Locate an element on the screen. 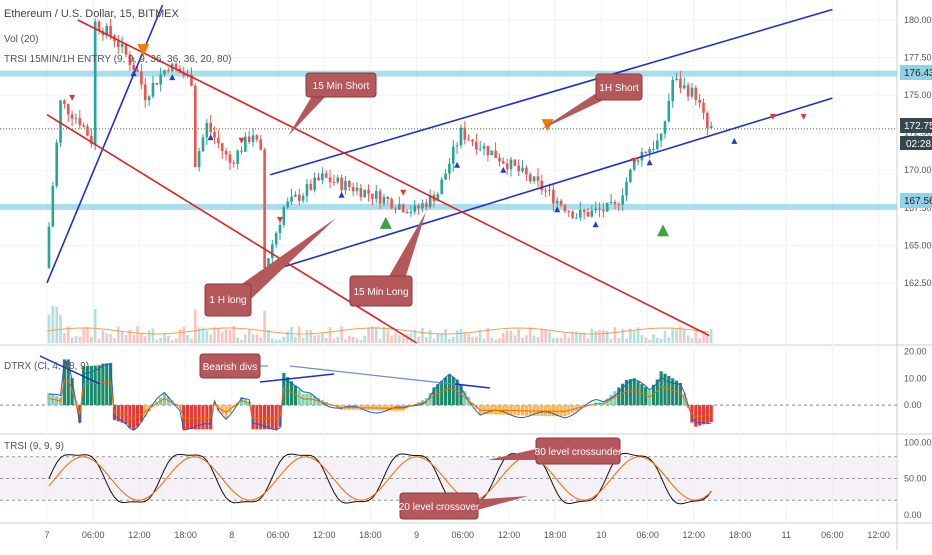 This screenshot has width=932, height=555. svg-text: Bearish divs is located at coordinates (230, 367).